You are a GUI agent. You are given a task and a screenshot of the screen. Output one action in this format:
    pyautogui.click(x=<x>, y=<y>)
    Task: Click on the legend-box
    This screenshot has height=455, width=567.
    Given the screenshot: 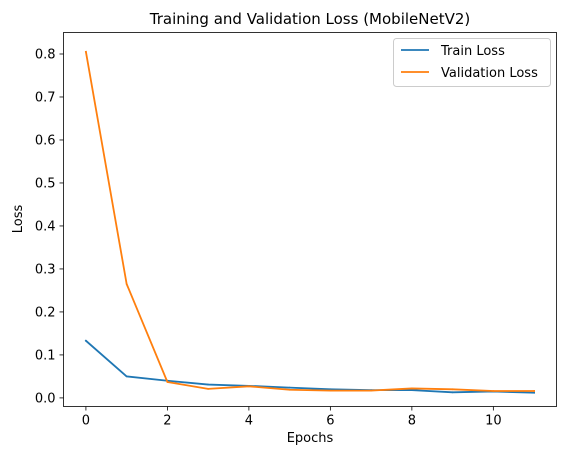 What is the action you would take?
    pyautogui.click(x=472, y=62)
    